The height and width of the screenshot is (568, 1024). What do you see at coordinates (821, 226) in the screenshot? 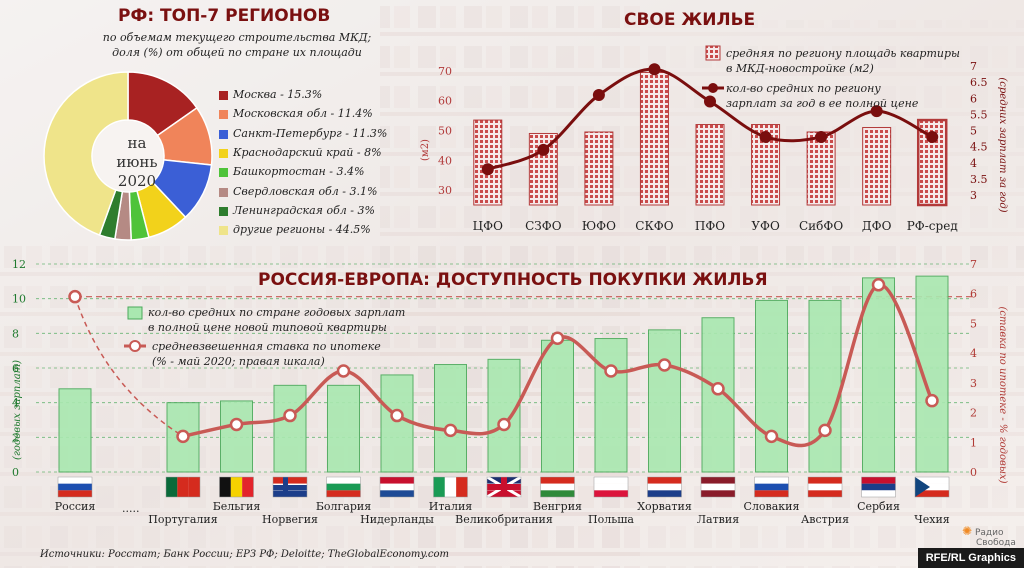
I see `housing-category-6: СибФО` at bounding box center [821, 226].